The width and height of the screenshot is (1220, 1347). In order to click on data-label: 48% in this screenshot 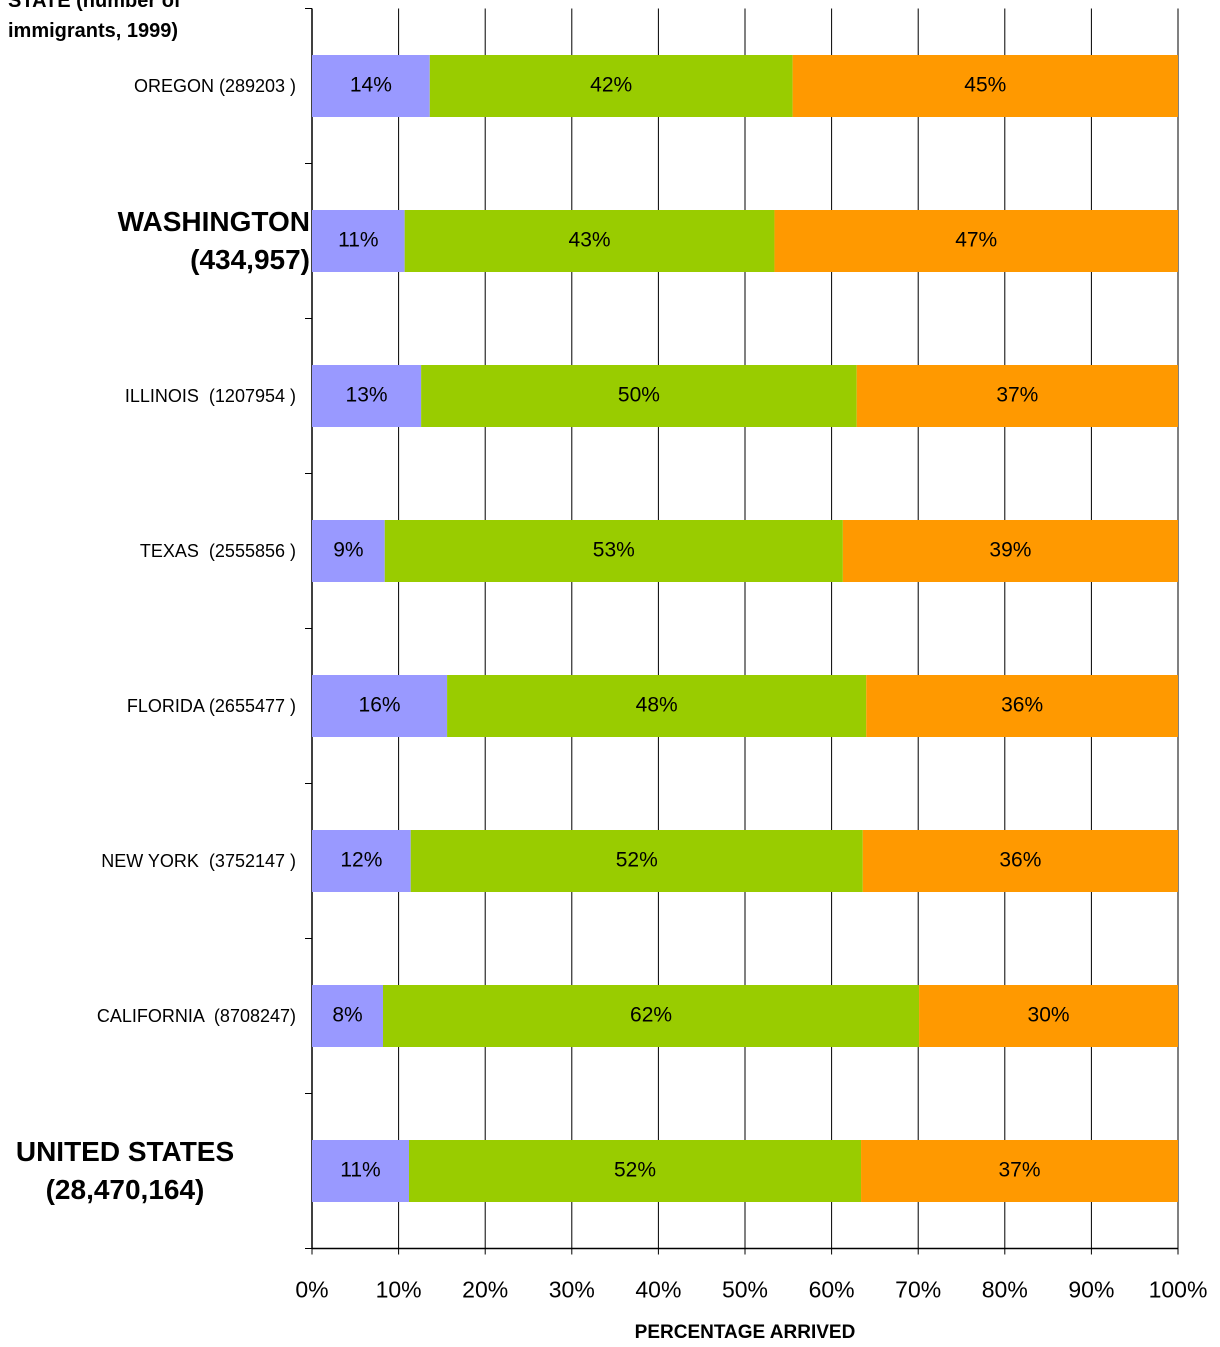, I will do `click(657, 705)`.